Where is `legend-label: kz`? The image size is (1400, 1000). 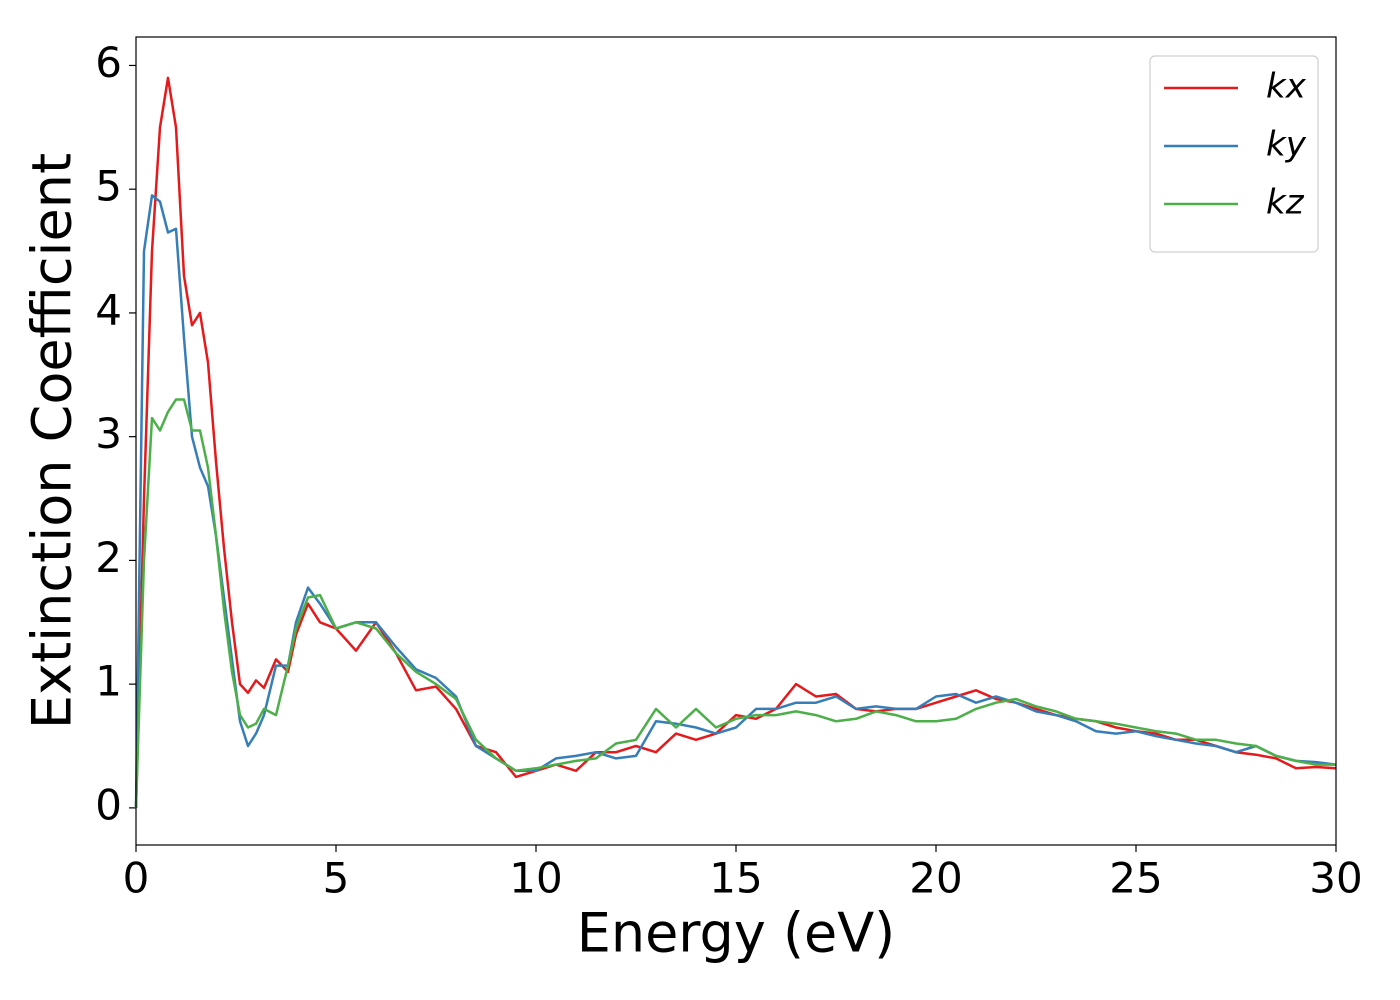
legend-label: kz is located at coordinates (1285, 203).